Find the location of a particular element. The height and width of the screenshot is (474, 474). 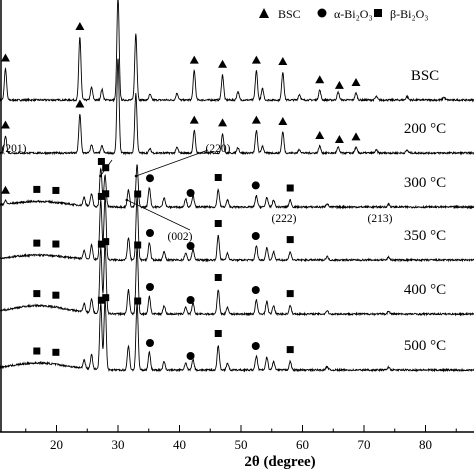

hkl-label-4: (213) is located at coordinates (380, 219).